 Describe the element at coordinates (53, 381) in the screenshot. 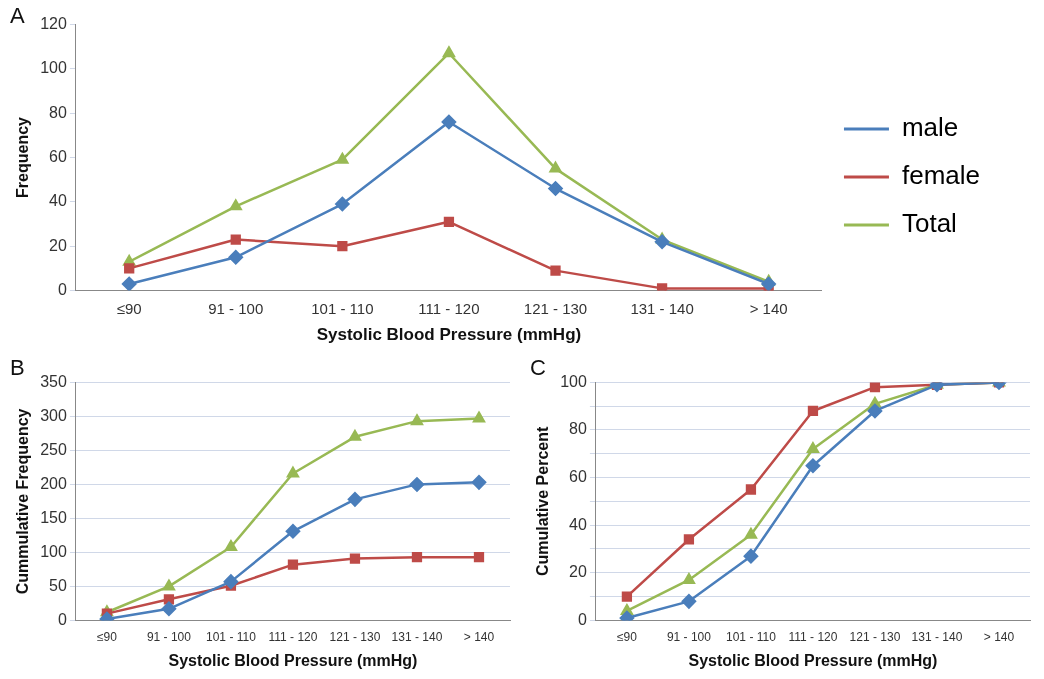

I see `y-tick-label: 350` at that location.